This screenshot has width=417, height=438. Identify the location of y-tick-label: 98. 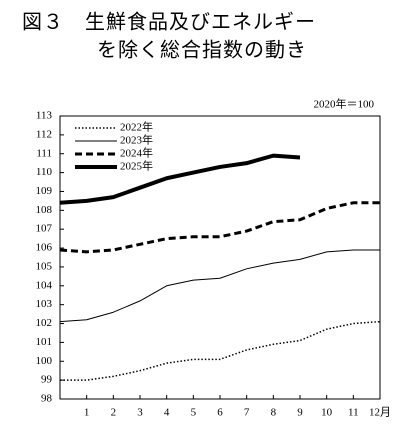
(47, 399).